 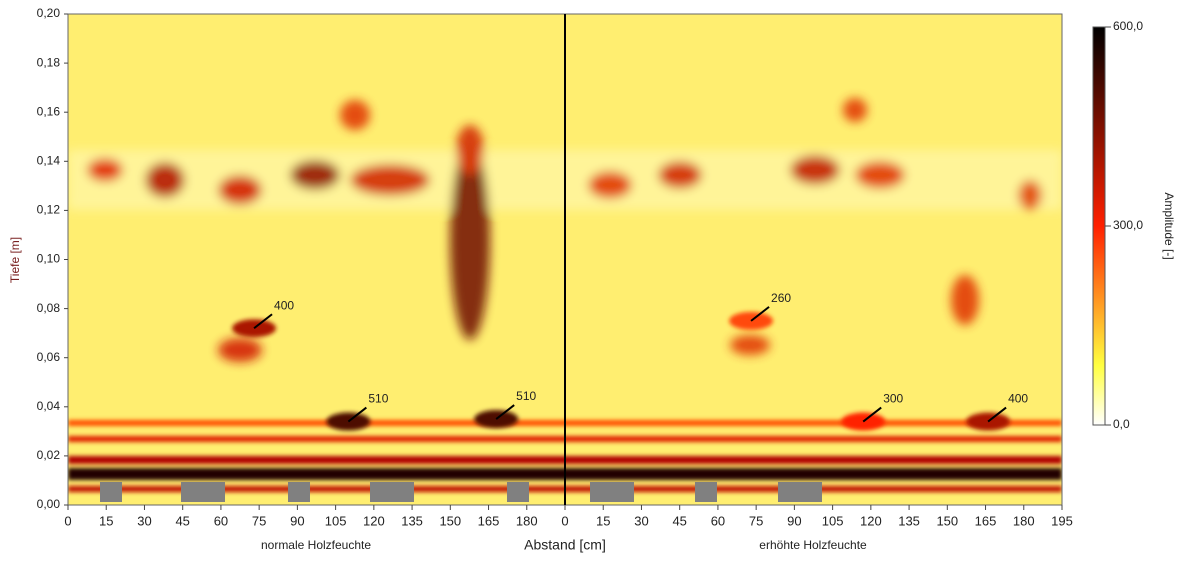 I want to click on panel-label: erhöhte Holzfeuchte, so click(x=813, y=545).